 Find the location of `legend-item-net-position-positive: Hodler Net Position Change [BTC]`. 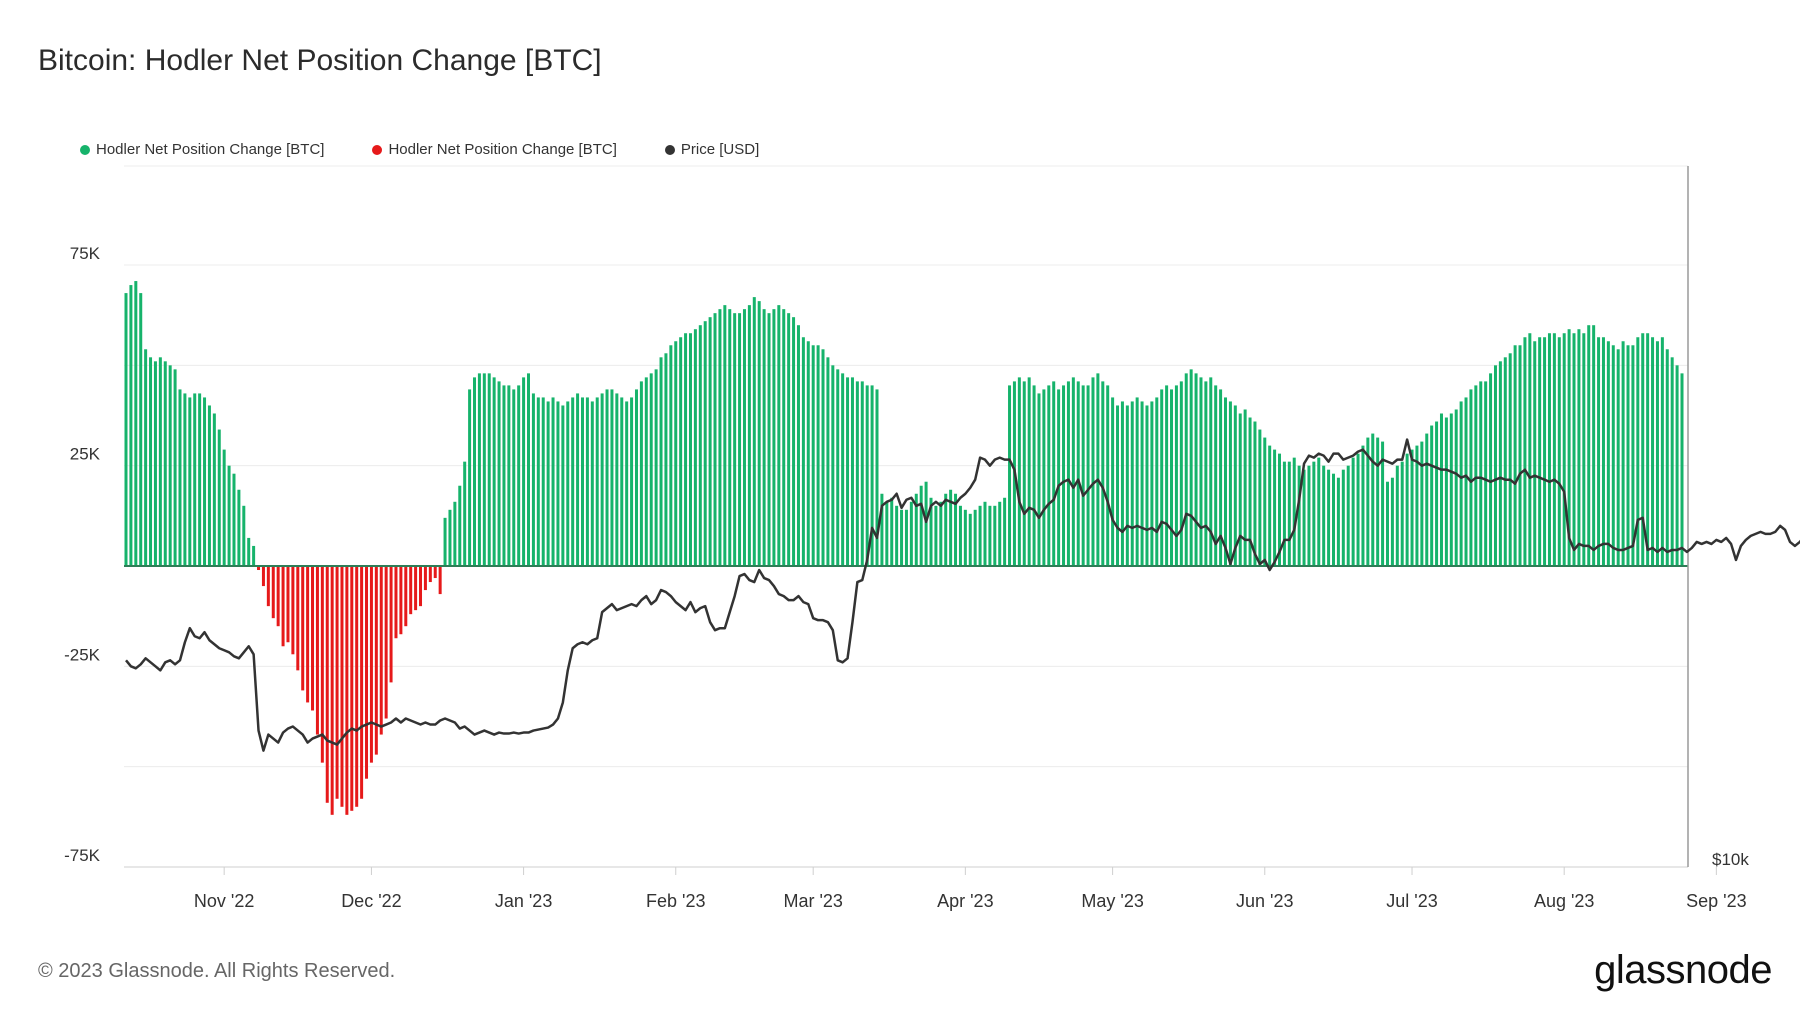

legend-item-net-position-positive: Hodler Net Position Change [BTC] is located at coordinates (202, 149).